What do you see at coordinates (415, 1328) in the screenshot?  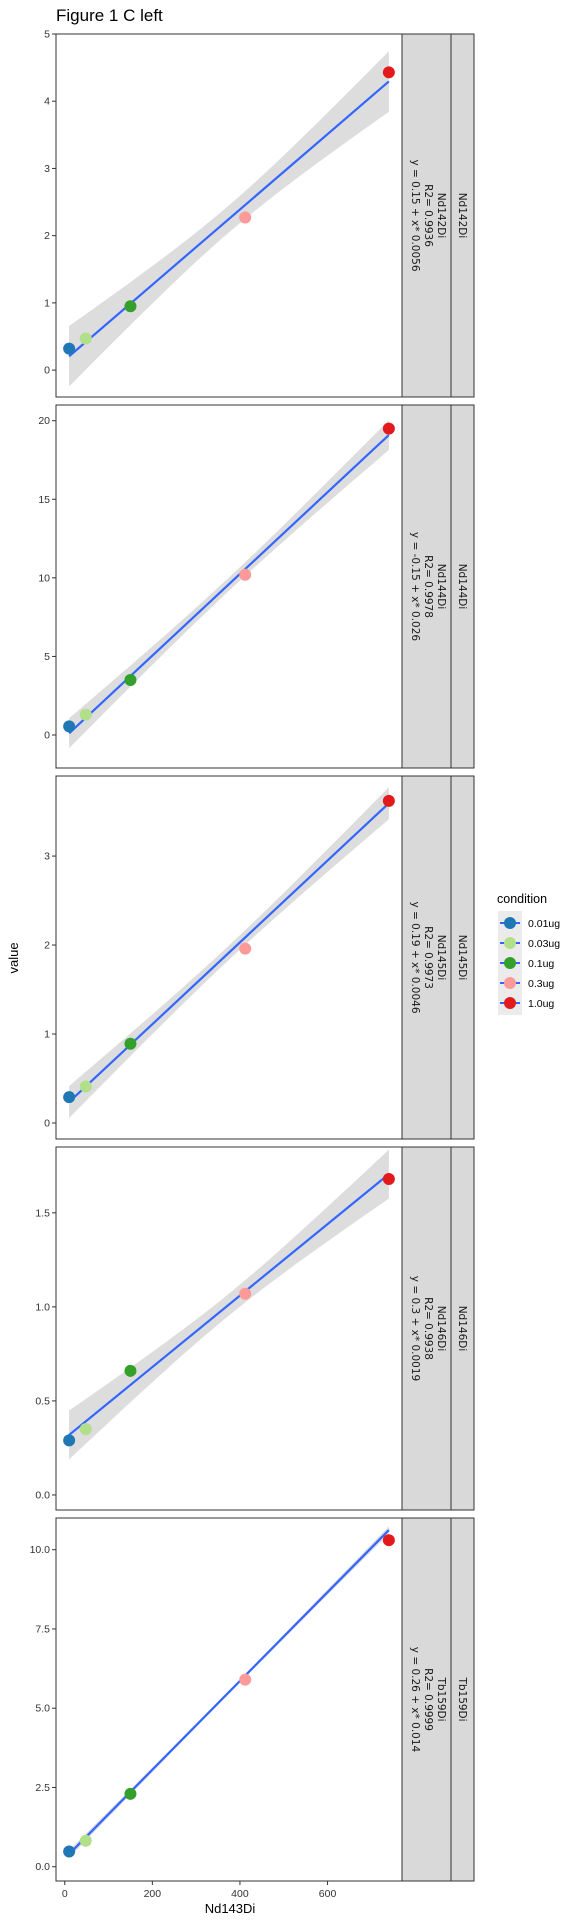 I see `equation-line: y = 0.3 + x* 0.0019` at bounding box center [415, 1328].